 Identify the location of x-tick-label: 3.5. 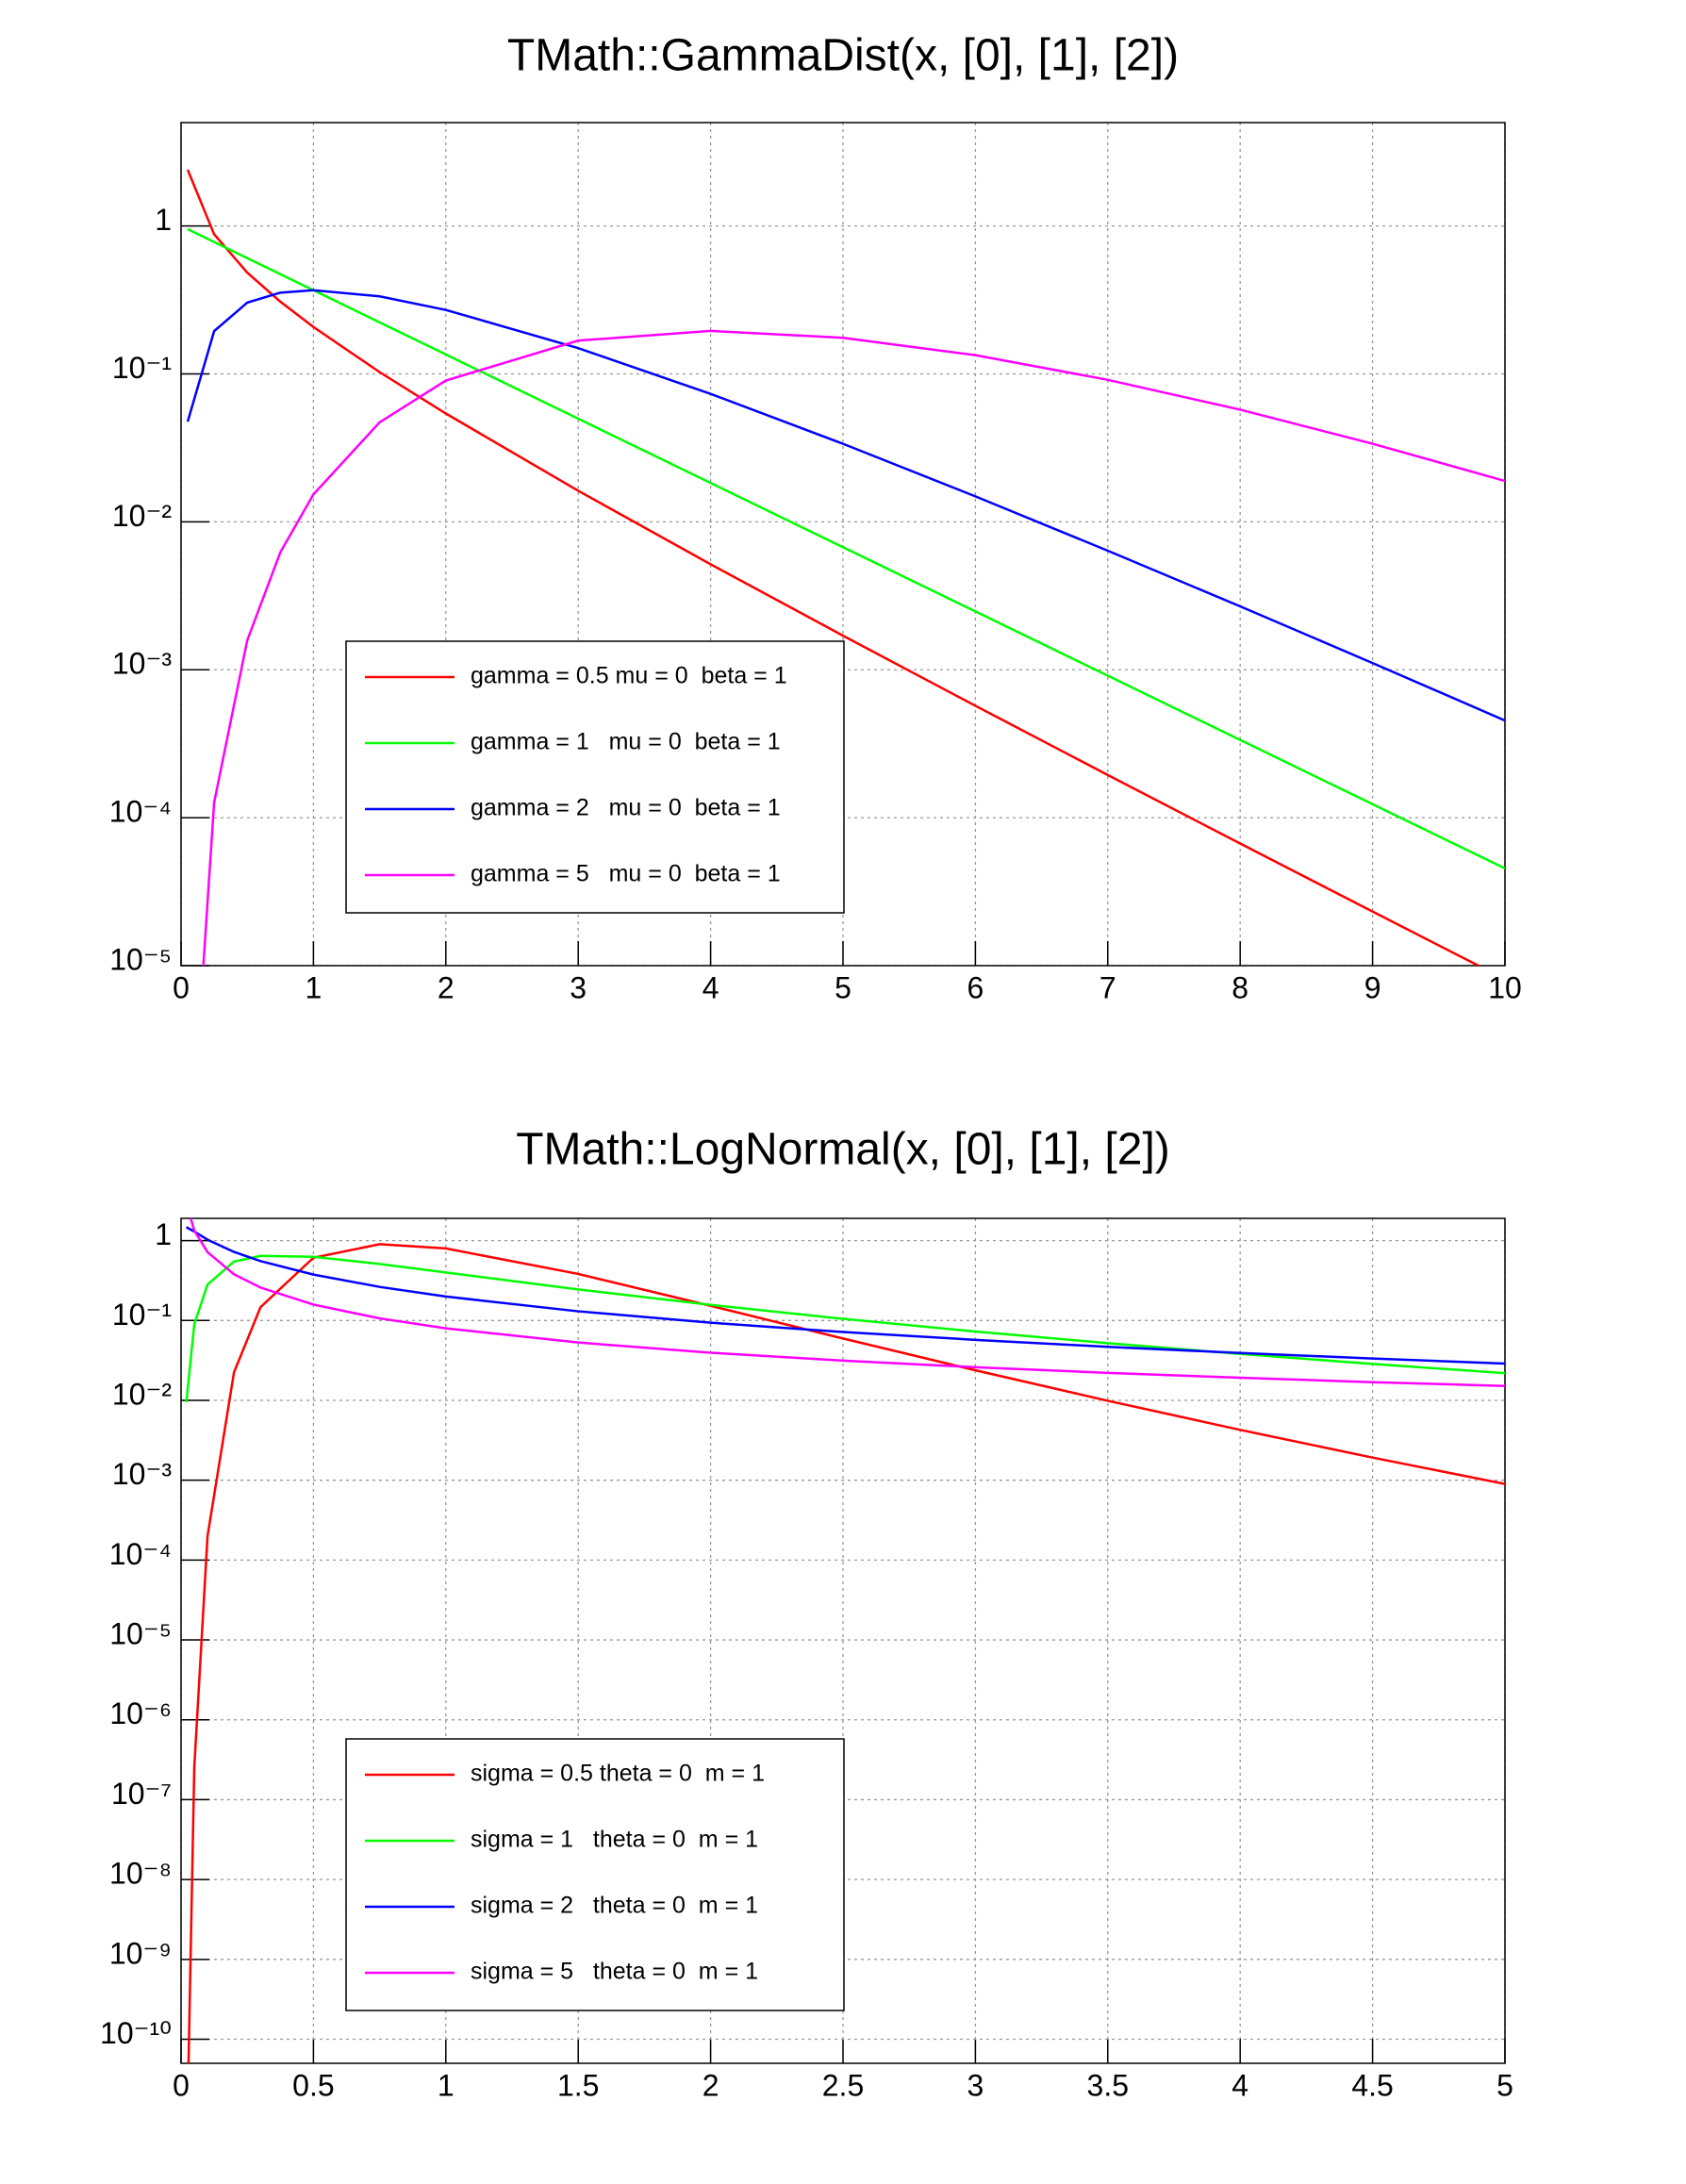
(1108, 2085).